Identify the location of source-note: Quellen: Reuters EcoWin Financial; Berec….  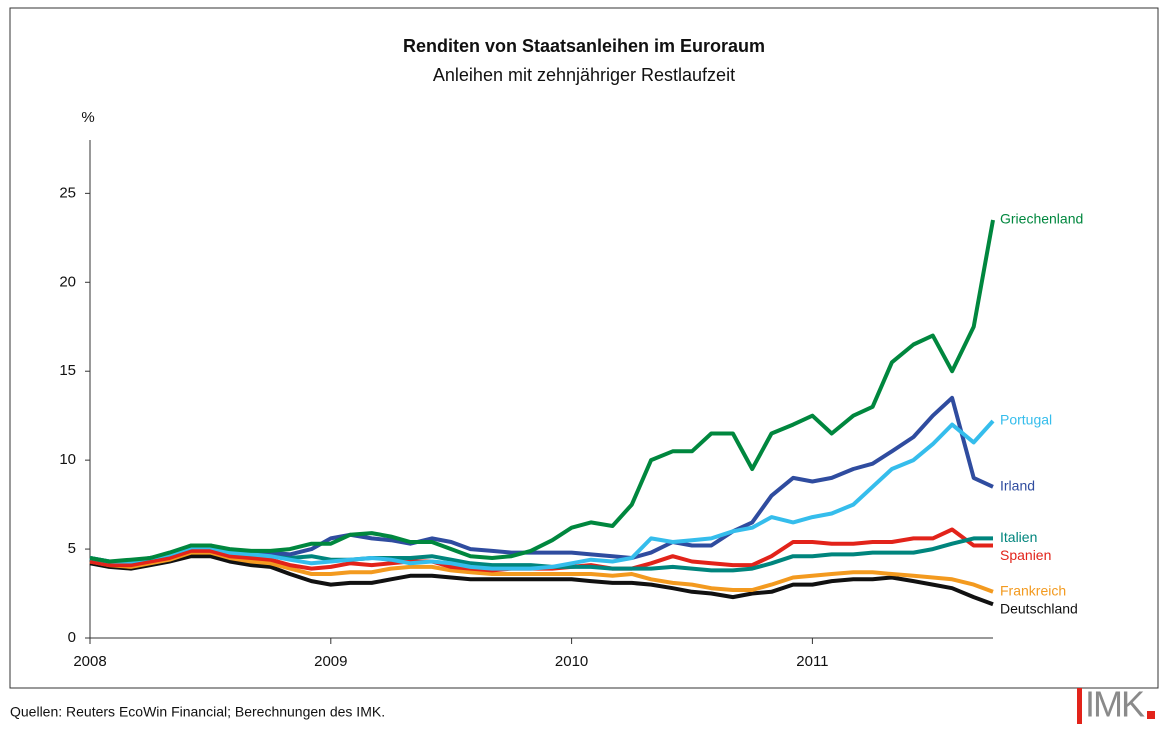
(197, 712).